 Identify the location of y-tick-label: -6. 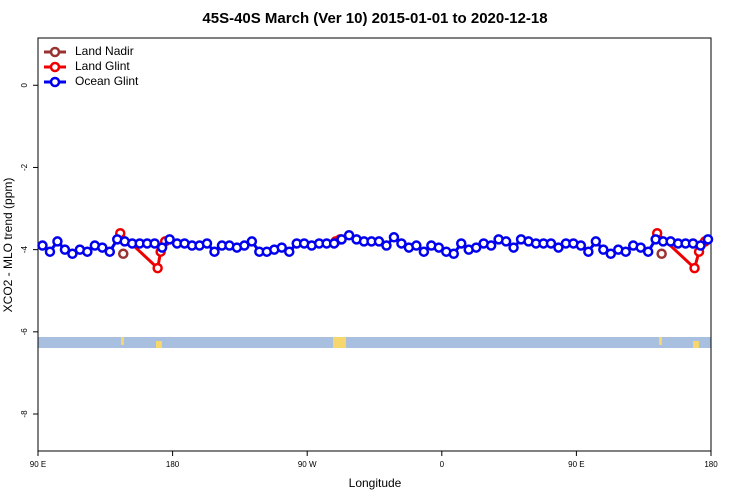
(24, 332).